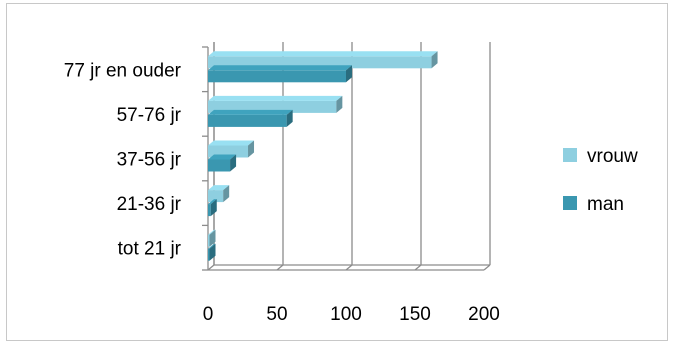  What do you see at coordinates (612, 156) in the screenshot?
I see `legend-label-vrouw: vrouw` at bounding box center [612, 156].